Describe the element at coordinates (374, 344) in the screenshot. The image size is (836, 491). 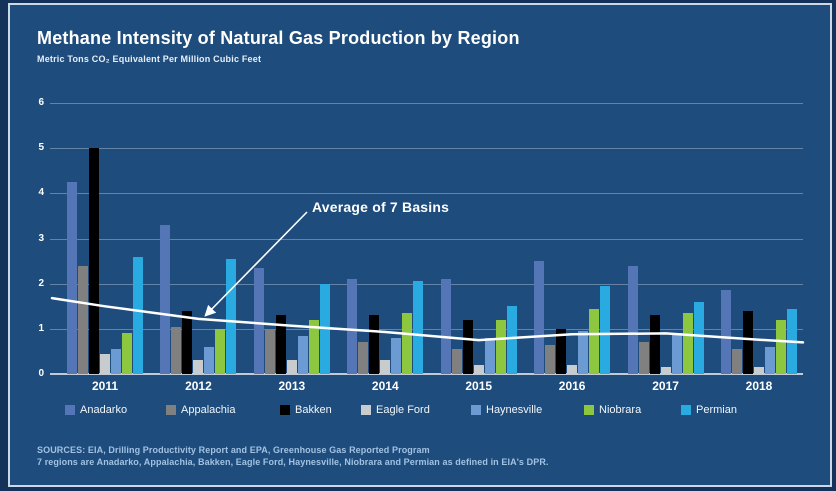
I see `bar-bakken-2014` at that location.